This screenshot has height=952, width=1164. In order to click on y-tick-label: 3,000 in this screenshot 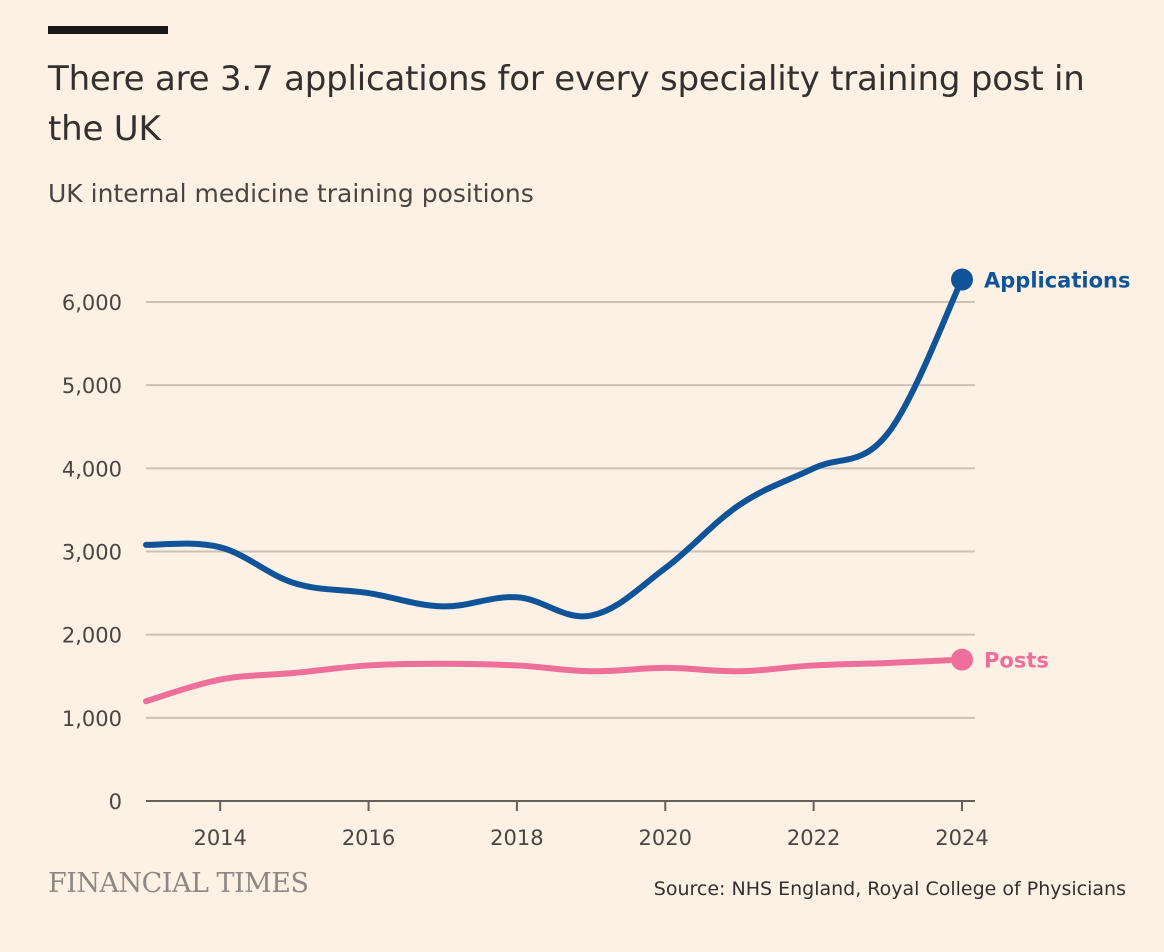, I will do `click(92, 553)`.